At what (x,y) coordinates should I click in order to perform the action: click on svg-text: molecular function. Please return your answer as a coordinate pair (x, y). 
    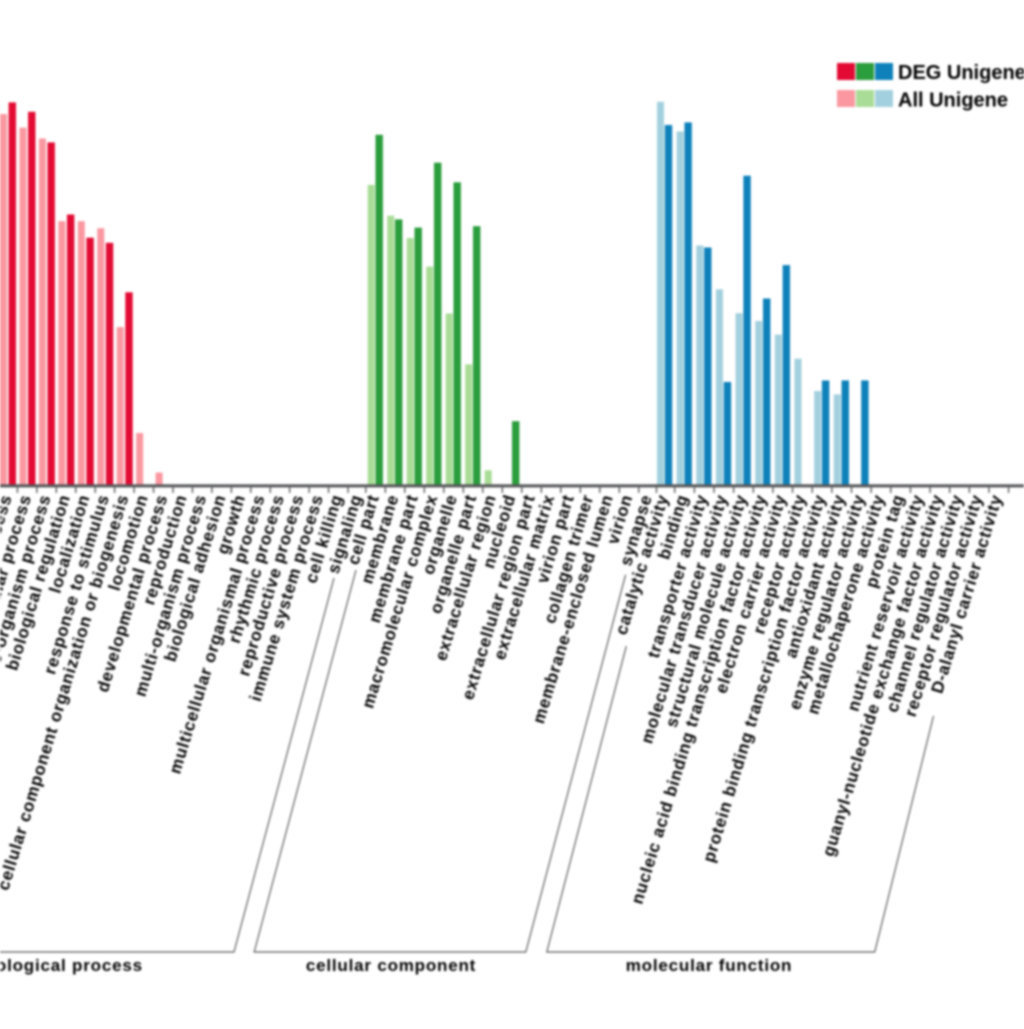
    Looking at the image, I should click on (709, 965).